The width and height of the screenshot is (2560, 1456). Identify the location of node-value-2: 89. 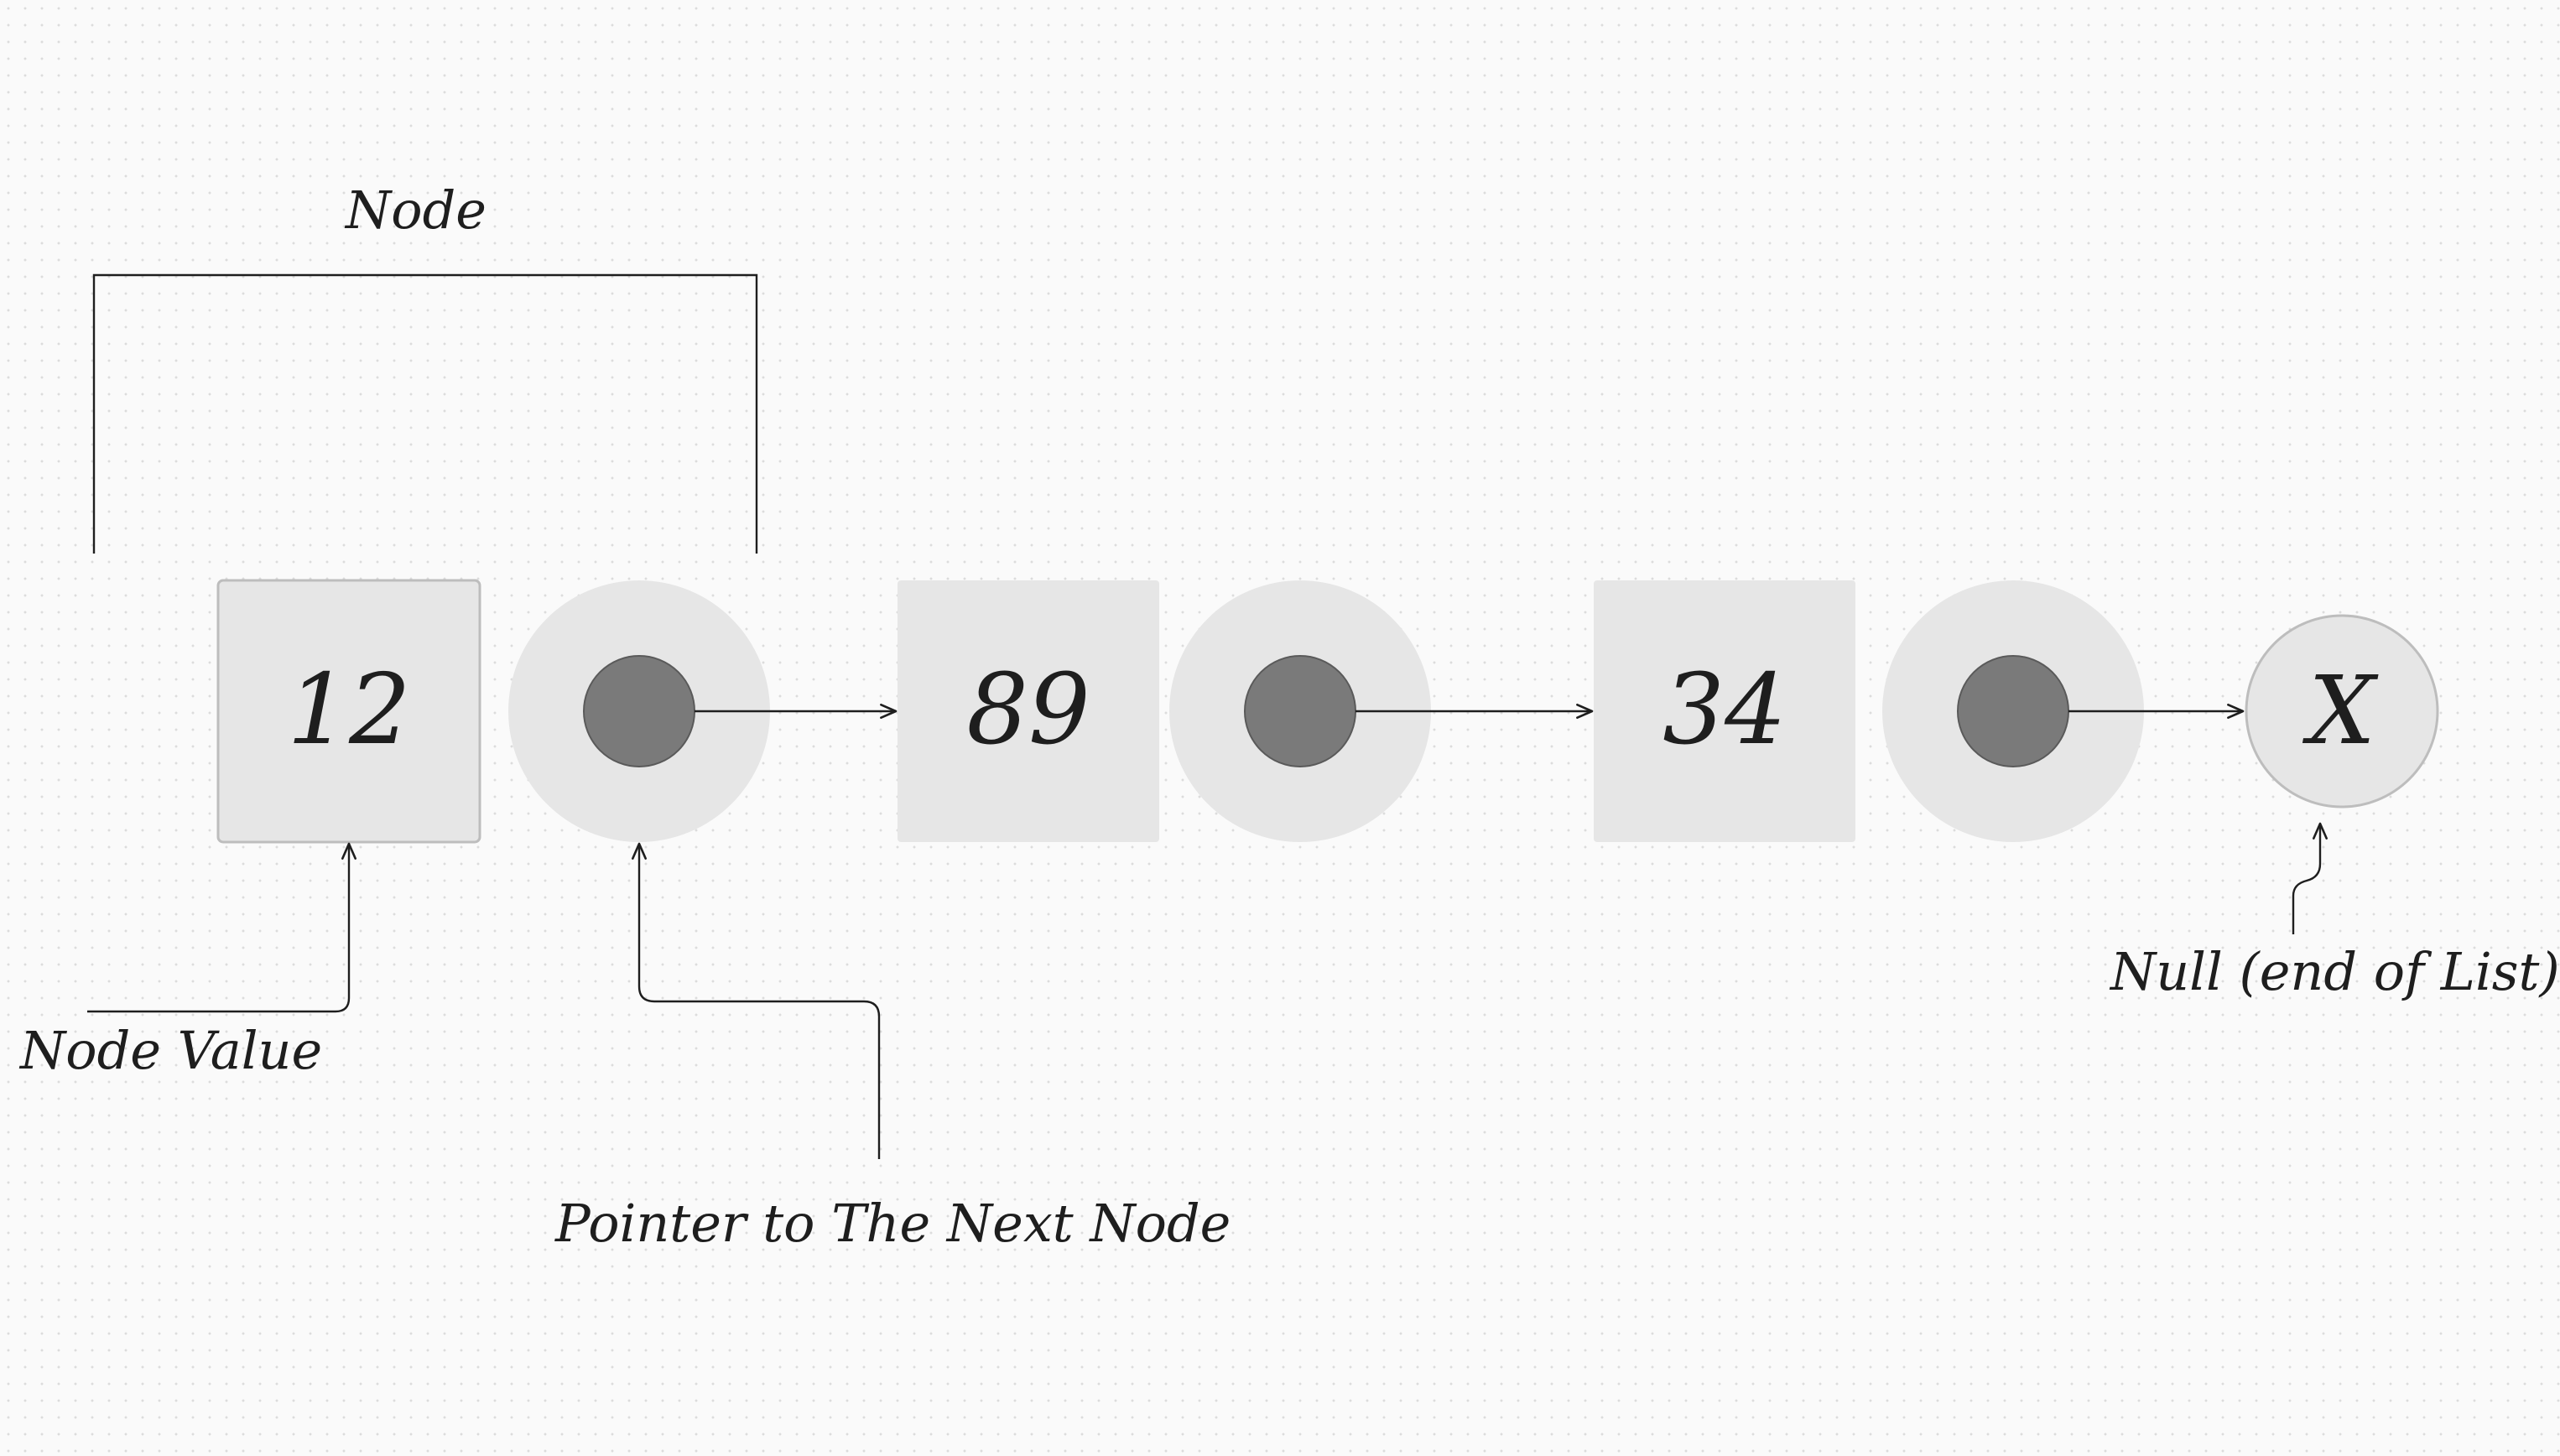
(1028, 710).